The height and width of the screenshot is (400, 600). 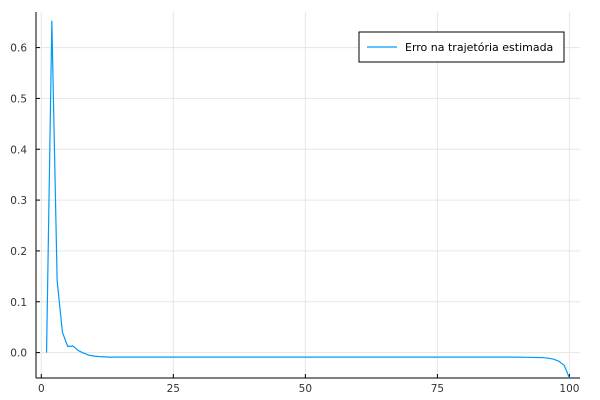 What do you see at coordinates (18, 303) in the screenshot?
I see `y-tick-label-1: 0.1` at bounding box center [18, 303].